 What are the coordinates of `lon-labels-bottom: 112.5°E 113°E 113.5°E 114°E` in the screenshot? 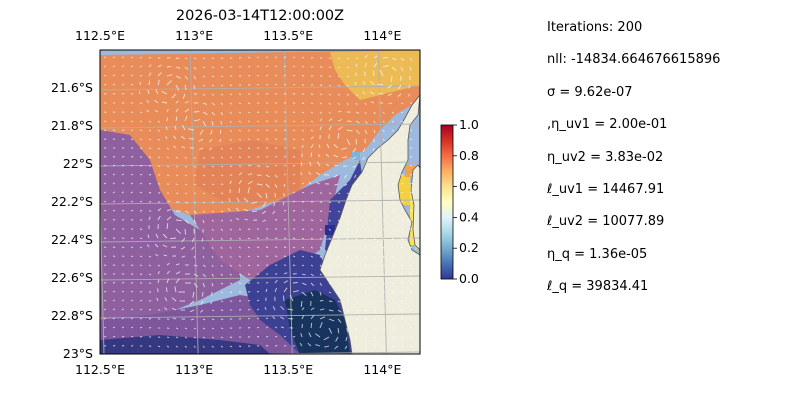 It's located at (238, 369).